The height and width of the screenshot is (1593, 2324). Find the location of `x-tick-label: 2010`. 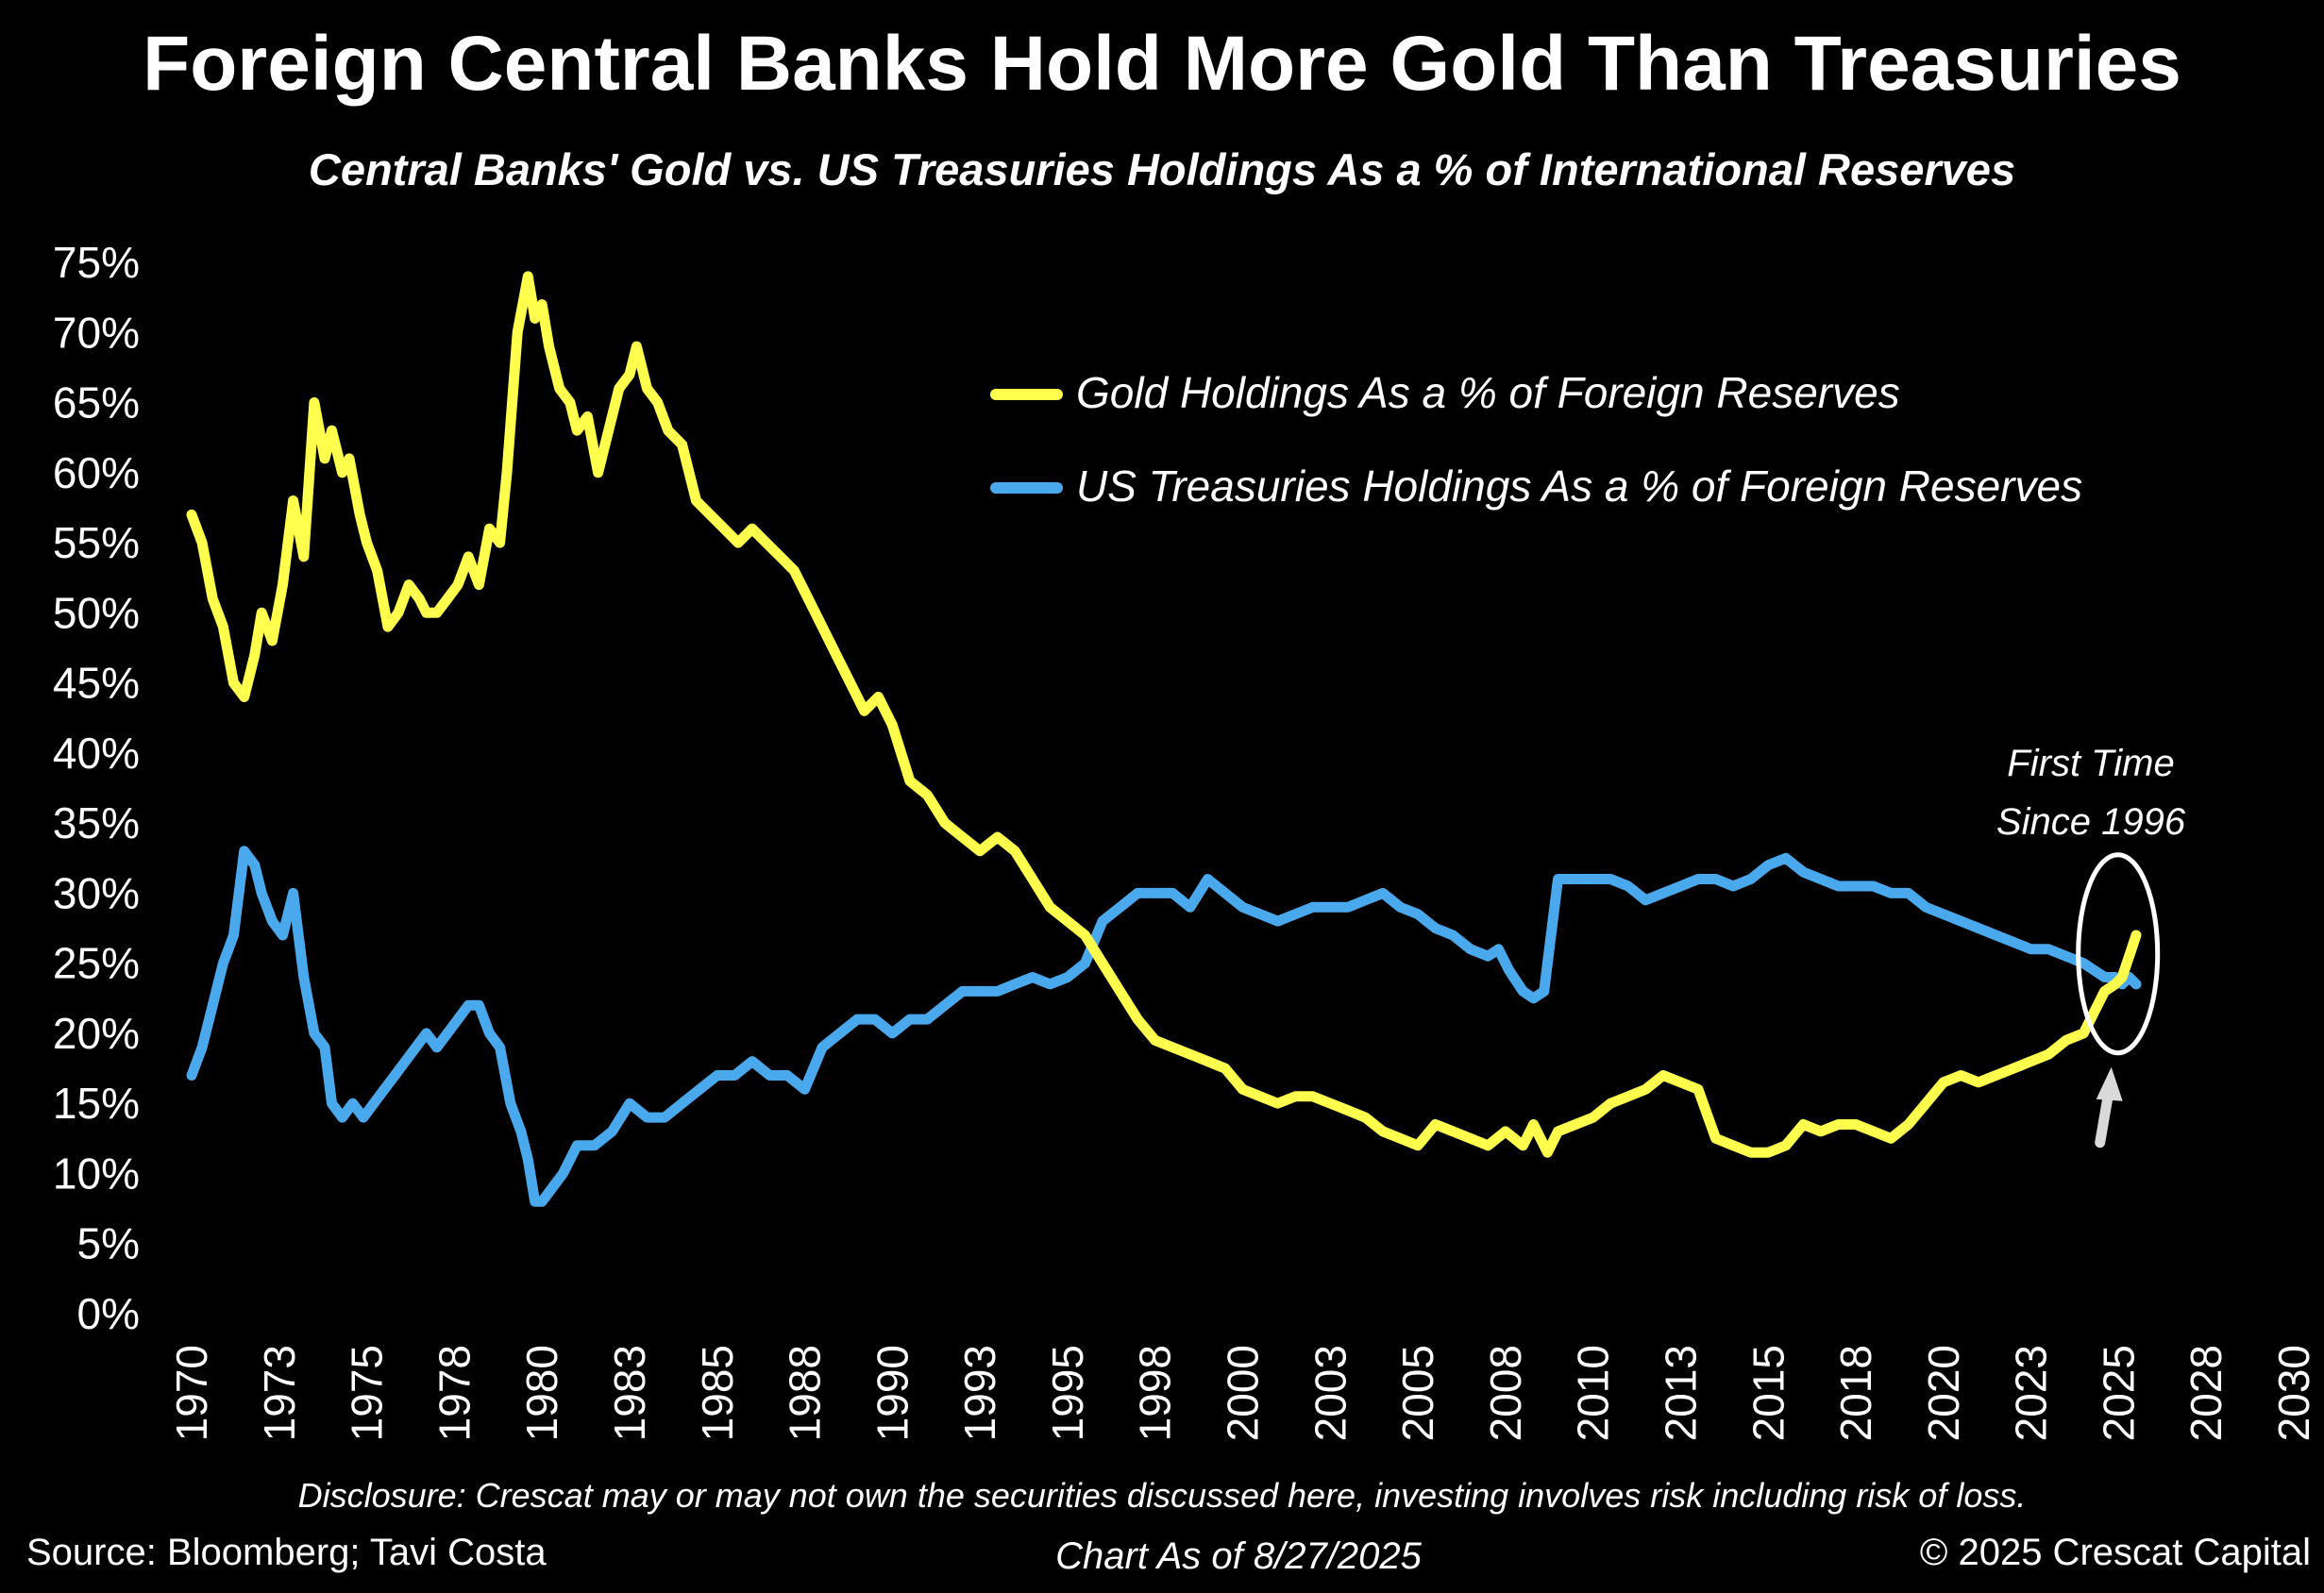

x-tick-label: 2010 is located at coordinates (1593, 1393).